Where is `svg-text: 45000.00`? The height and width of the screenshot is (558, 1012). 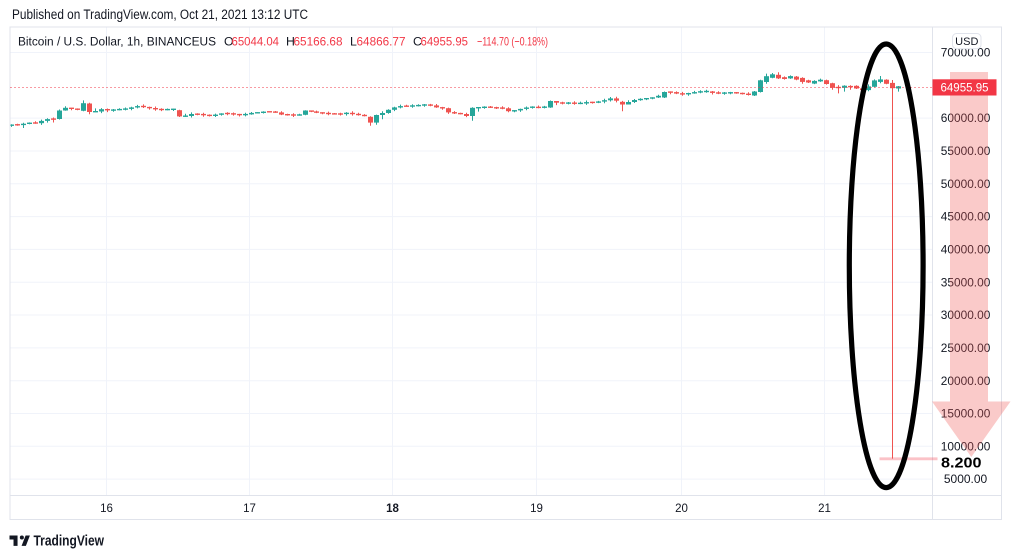
svg-text: 45000.00 is located at coordinates (966, 218).